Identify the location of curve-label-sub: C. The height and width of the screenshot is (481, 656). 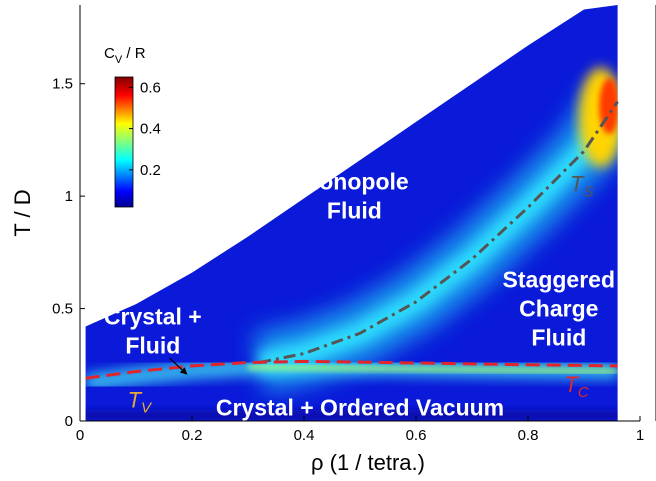
(583, 392).